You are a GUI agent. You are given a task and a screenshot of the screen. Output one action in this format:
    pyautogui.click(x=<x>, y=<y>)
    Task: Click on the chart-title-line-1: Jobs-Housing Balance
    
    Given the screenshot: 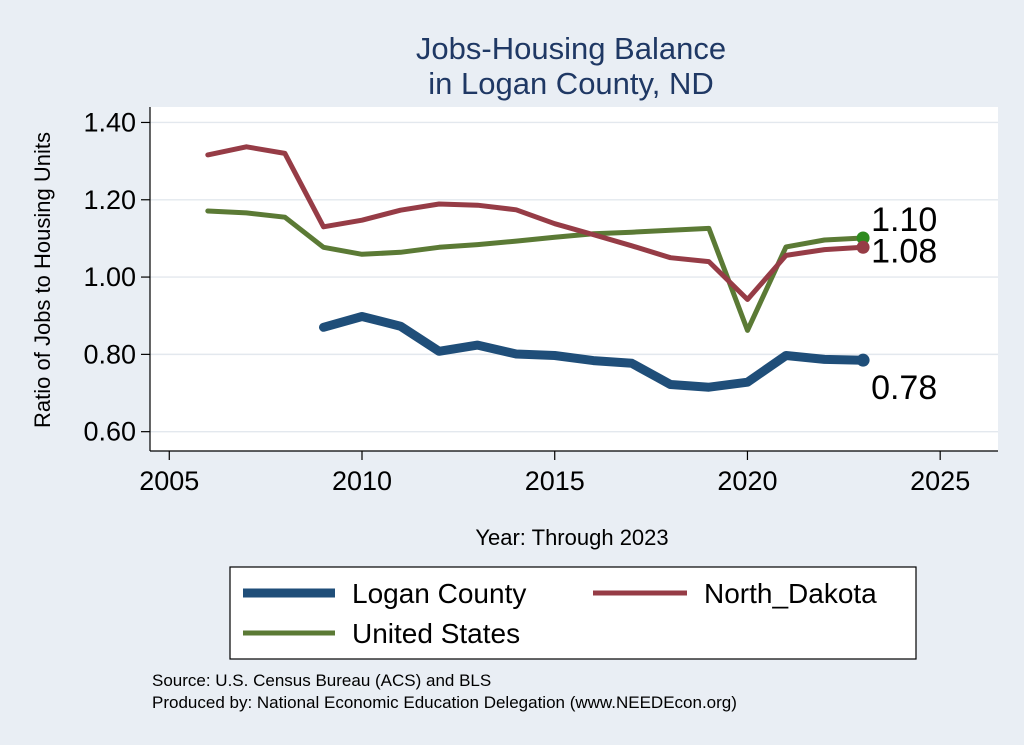 What is the action you would take?
    pyautogui.click(x=571, y=48)
    